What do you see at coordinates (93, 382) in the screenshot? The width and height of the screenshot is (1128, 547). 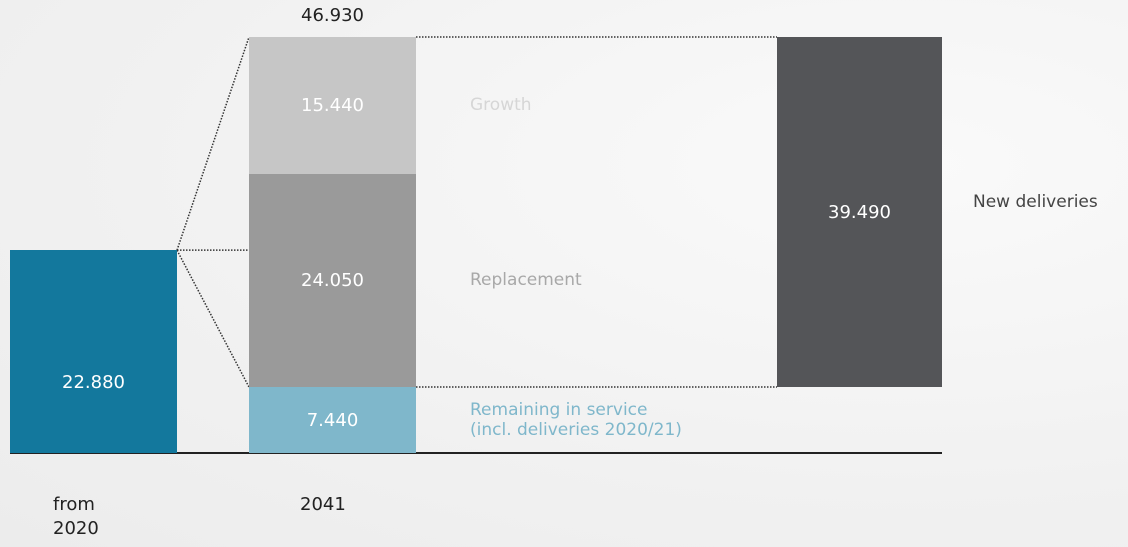 I see `value-label: 22.880` at bounding box center [93, 382].